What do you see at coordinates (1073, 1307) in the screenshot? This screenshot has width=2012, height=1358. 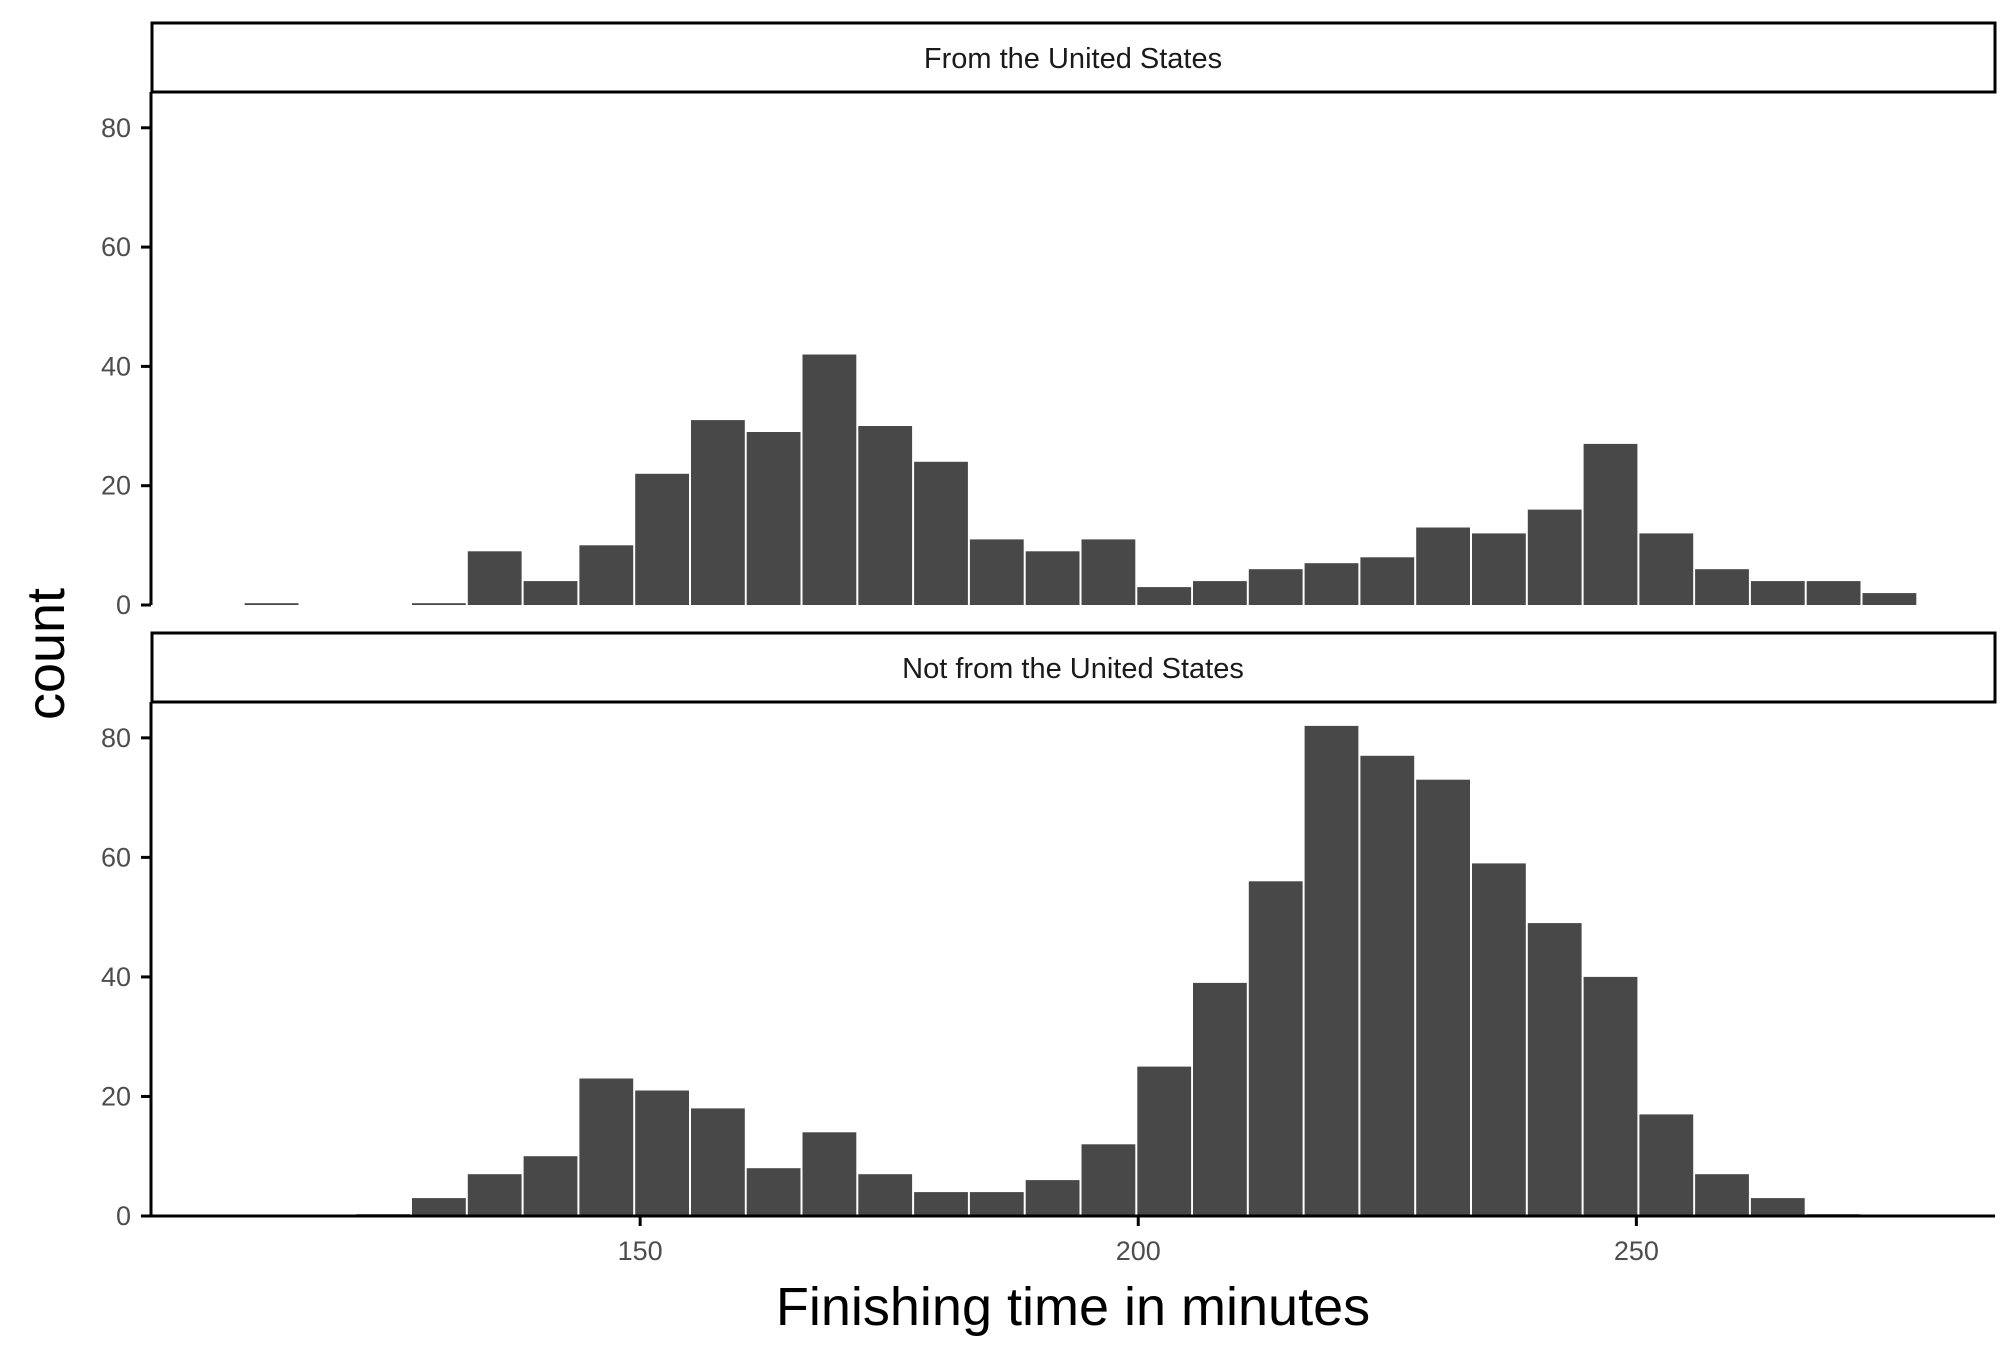 I see `x-axis-title: Finishing time in minutes` at bounding box center [1073, 1307].